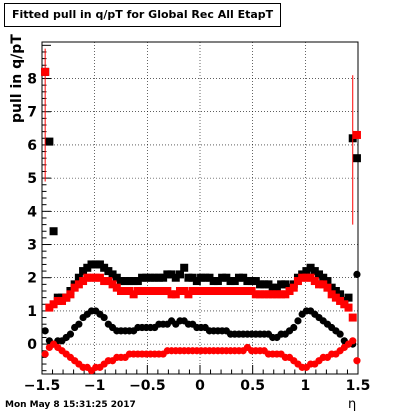 Image resolution: width=400 pixels, height=414 pixels. I want to click on y-tick-label: 7, so click(32, 113).